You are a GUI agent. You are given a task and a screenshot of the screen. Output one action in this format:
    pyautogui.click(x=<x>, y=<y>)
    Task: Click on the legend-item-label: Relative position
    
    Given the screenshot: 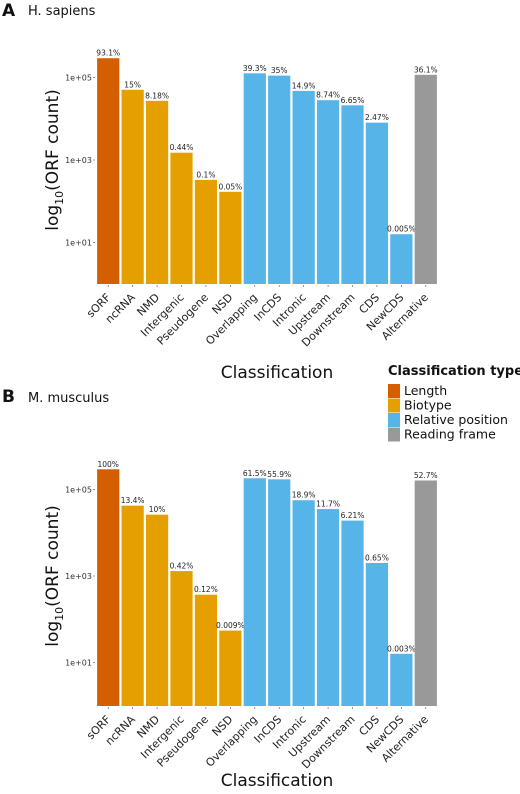 What is the action you would take?
    pyautogui.click(x=456, y=419)
    